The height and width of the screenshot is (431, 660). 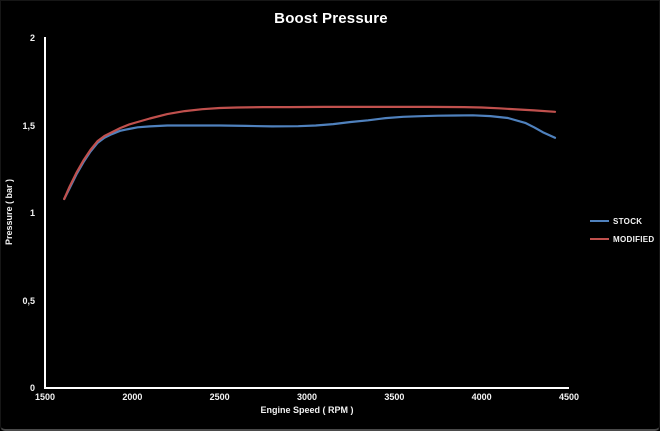 What do you see at coordinates (569, 397) in the screenshot?
I see `x-tick-label: 4500` at bounding box center [569, 397].